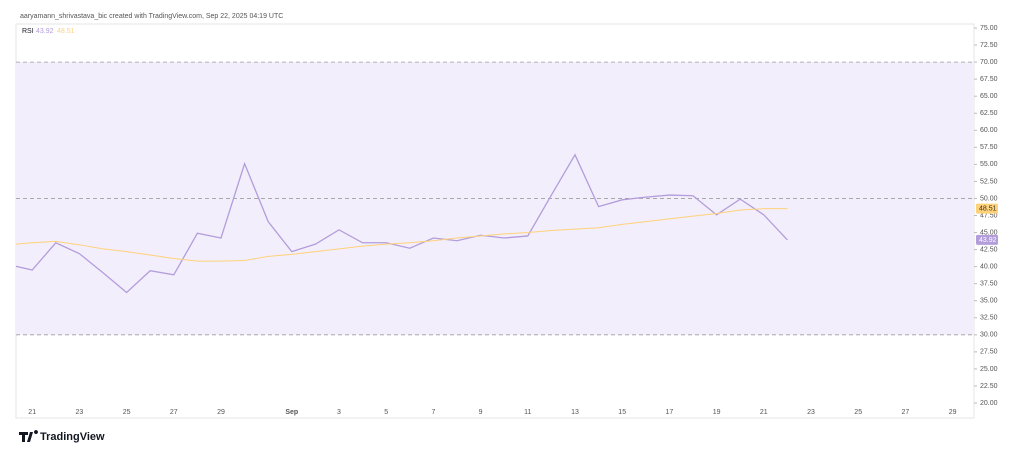  What do you see at coordinates (989, 62) in the screenshot?
I see `y-tick-label: 70.00` at bounding box center [989, 62].